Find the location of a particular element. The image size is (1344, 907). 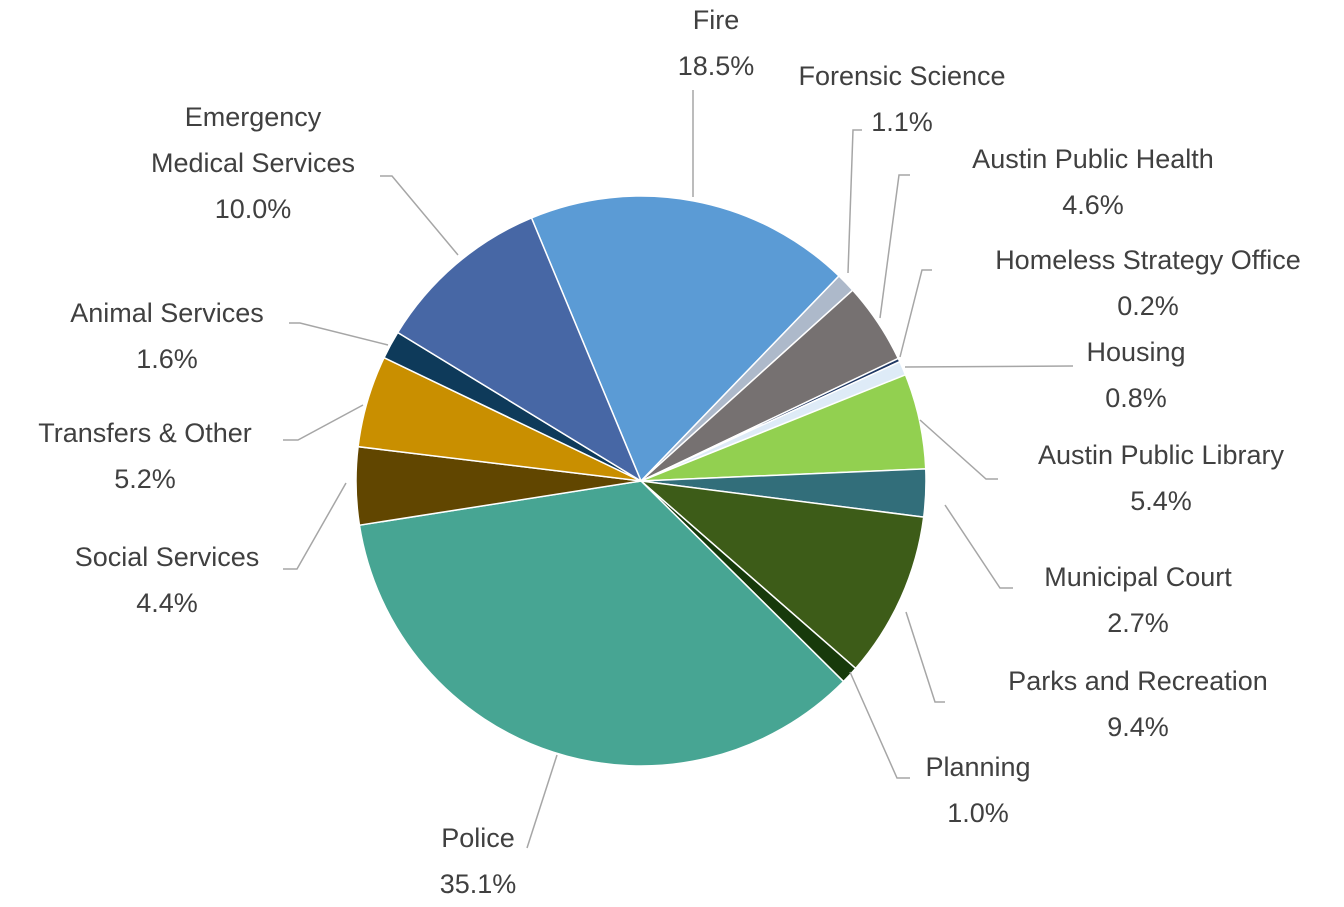

value-label: 35.1% is located at coordinates (478, 884).